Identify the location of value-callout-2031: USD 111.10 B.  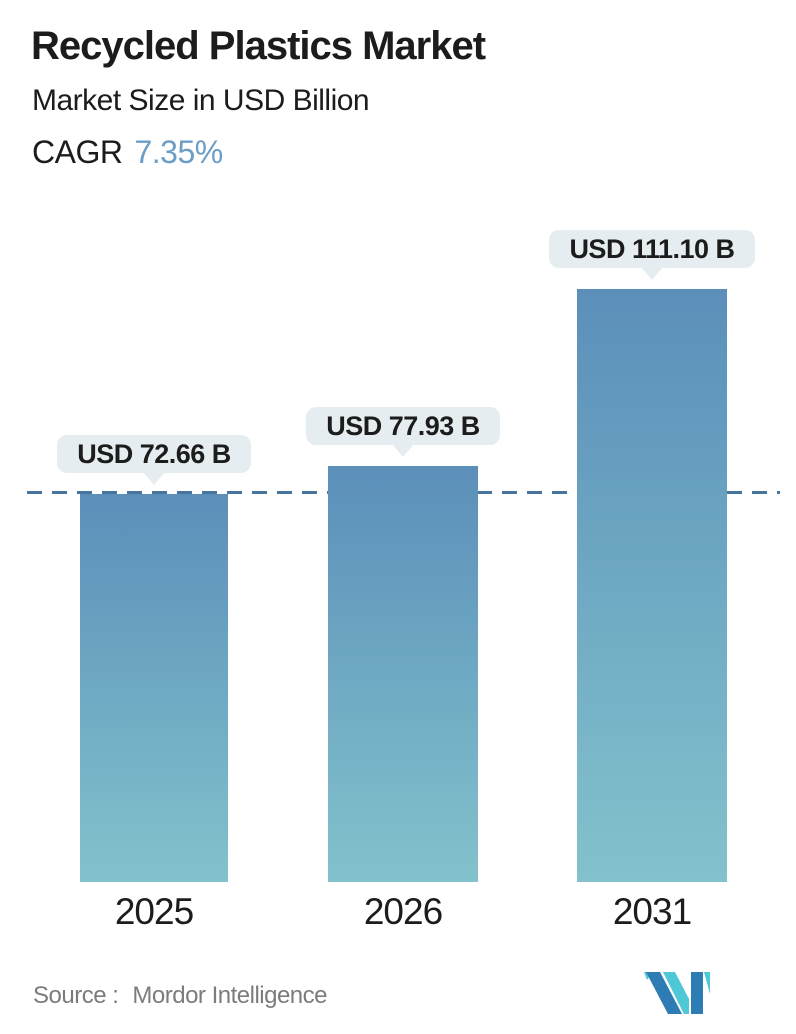
(652, 255).